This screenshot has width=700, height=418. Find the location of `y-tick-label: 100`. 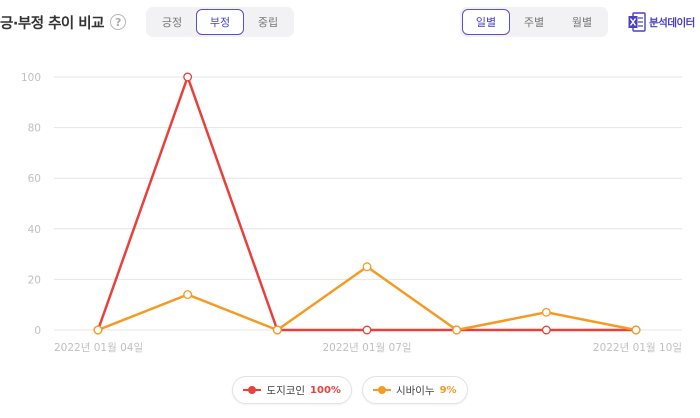

y-tick-label: 100 is located at coordinates (31, 78).